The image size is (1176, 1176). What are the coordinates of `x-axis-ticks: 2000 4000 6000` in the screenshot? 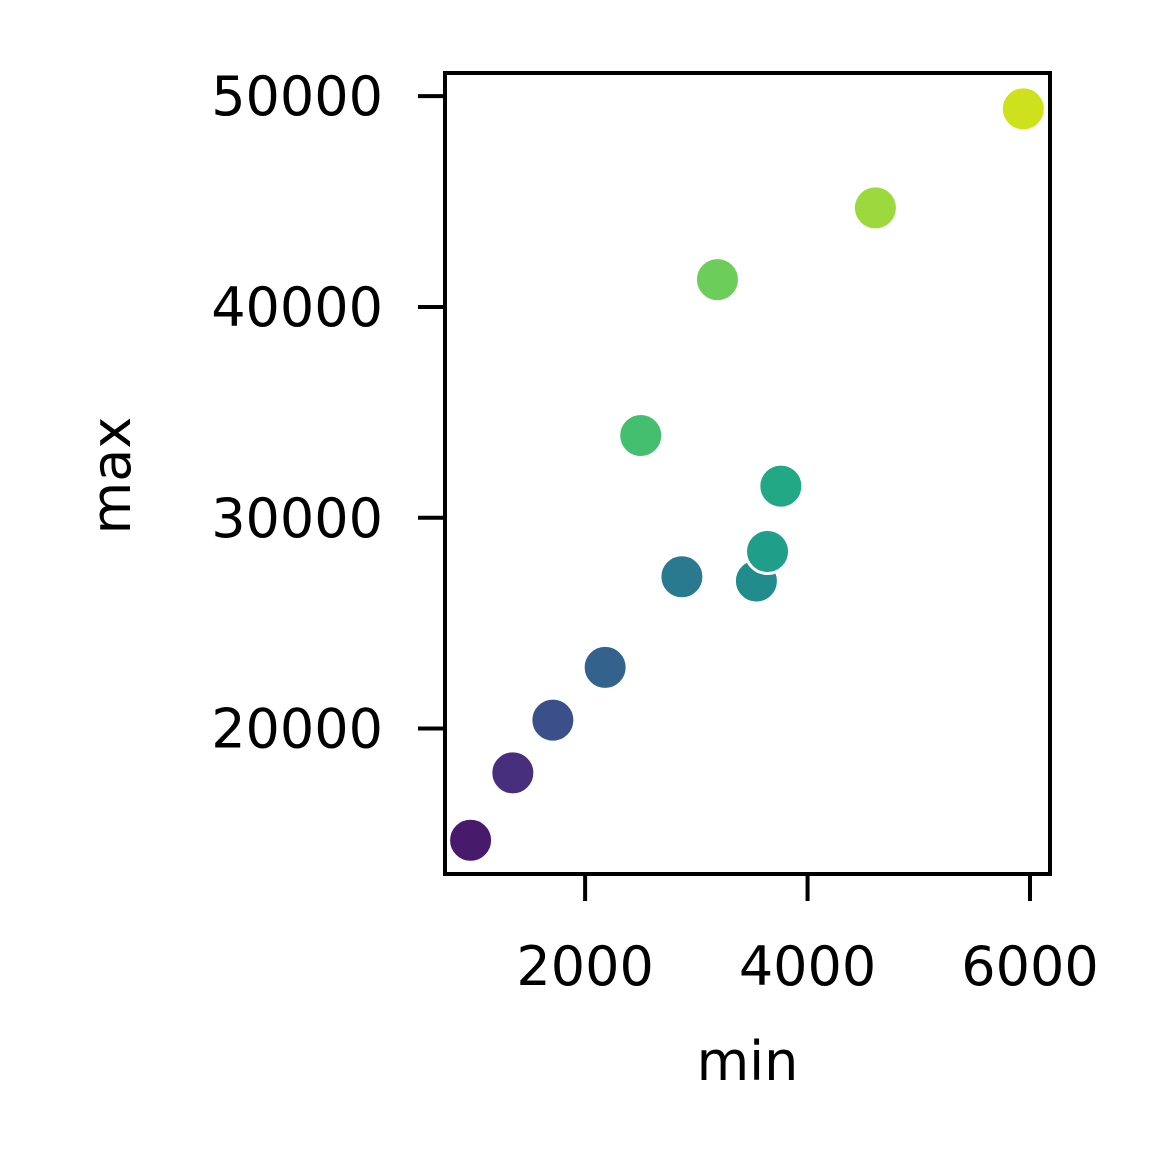 It's located at (807, 936).